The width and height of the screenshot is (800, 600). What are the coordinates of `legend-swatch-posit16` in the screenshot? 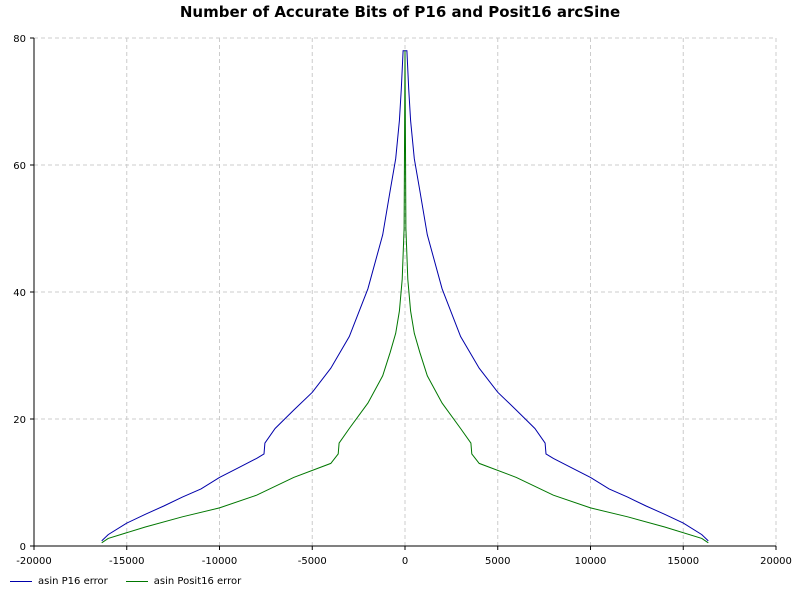 It's located at (136, 581).